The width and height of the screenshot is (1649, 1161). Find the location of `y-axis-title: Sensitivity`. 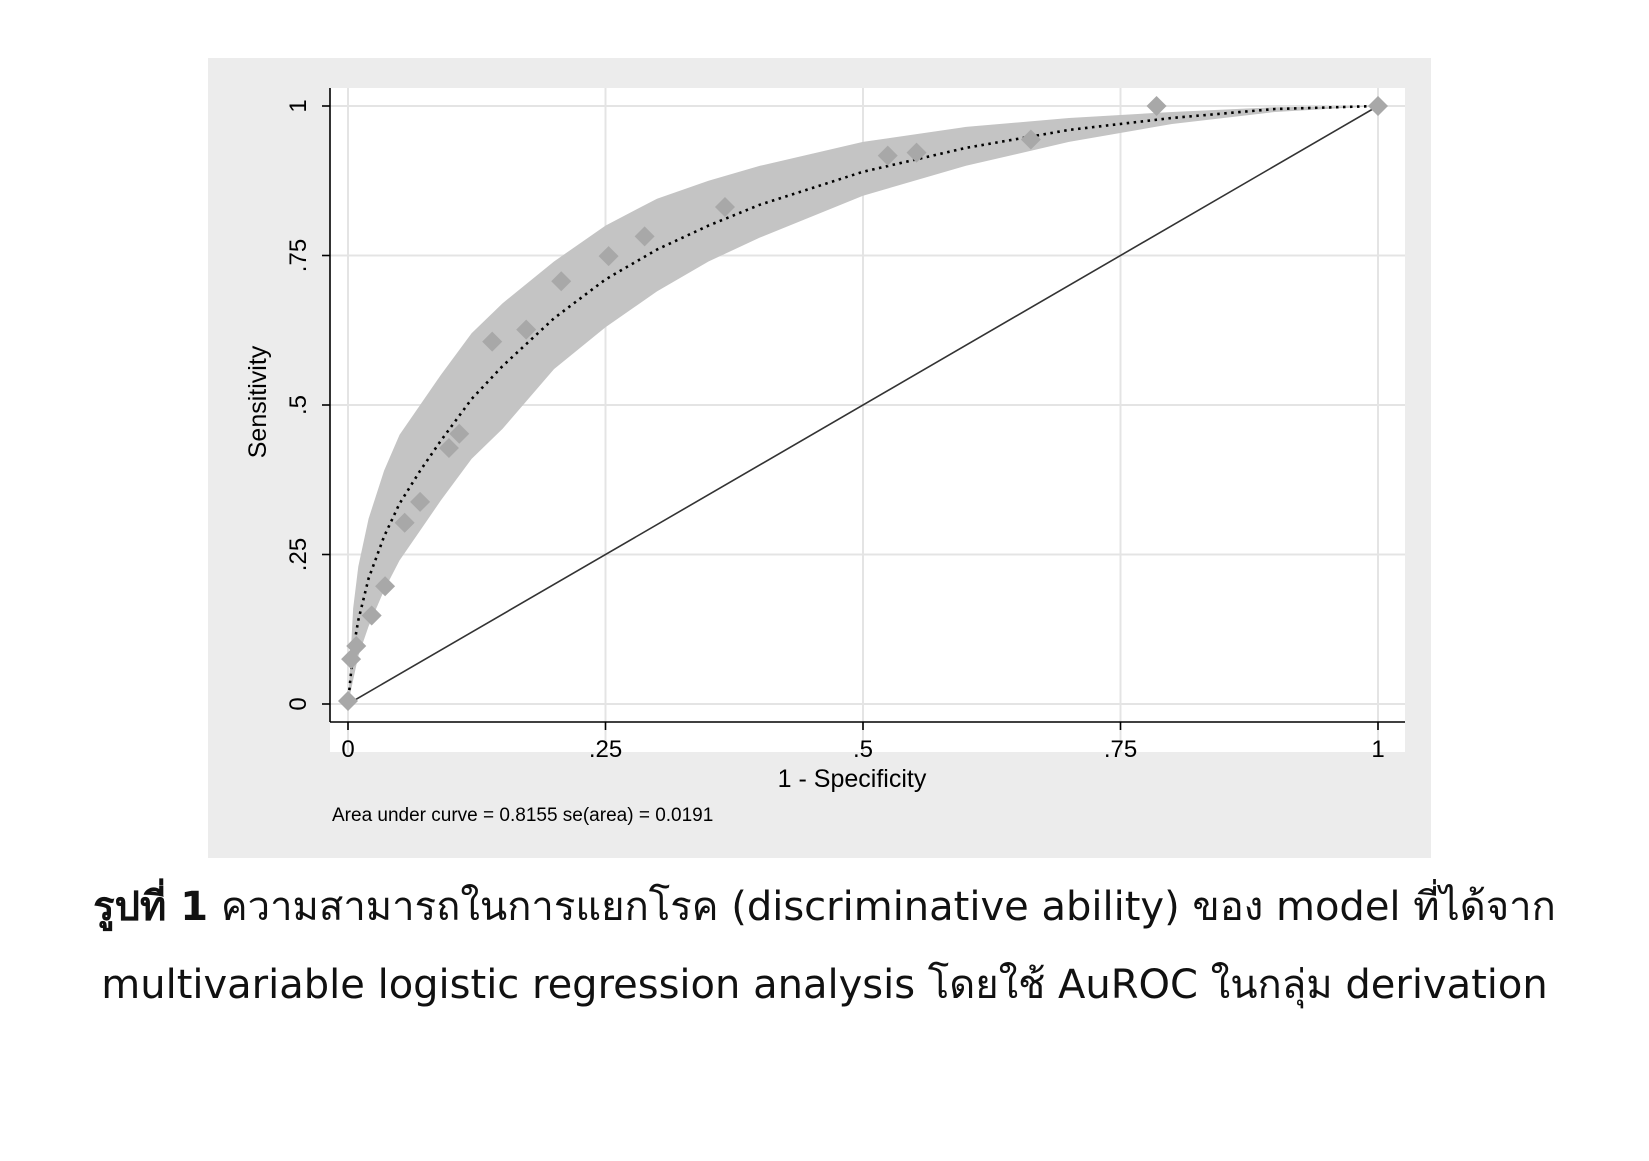

y-axis-title: Sensitivity is located at coordinates (258, 401).